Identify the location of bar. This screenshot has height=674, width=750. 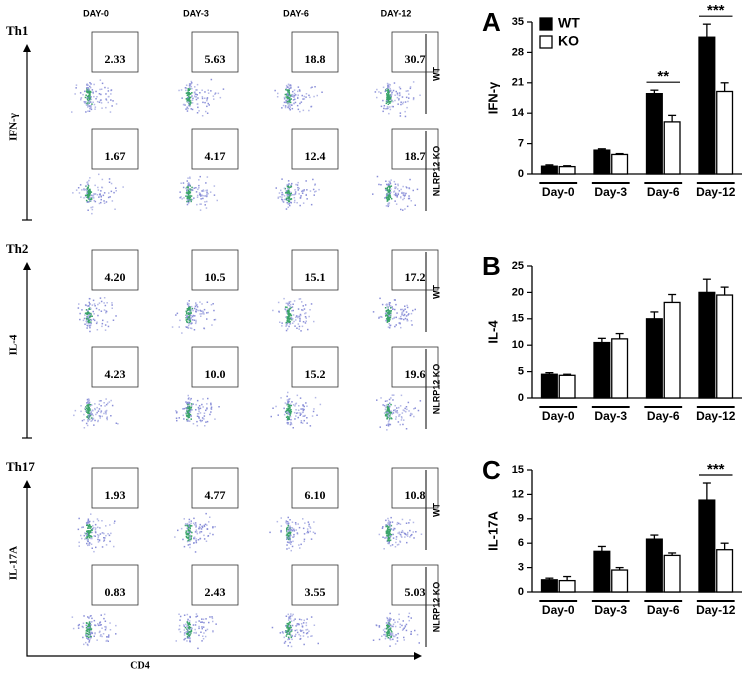
(620, 581).